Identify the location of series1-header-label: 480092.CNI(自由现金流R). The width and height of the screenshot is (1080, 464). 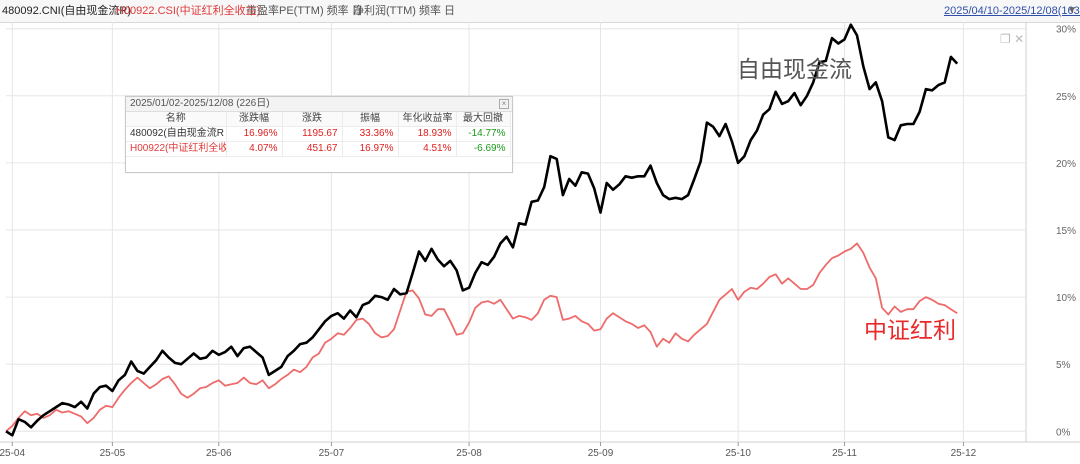
(66, 11).